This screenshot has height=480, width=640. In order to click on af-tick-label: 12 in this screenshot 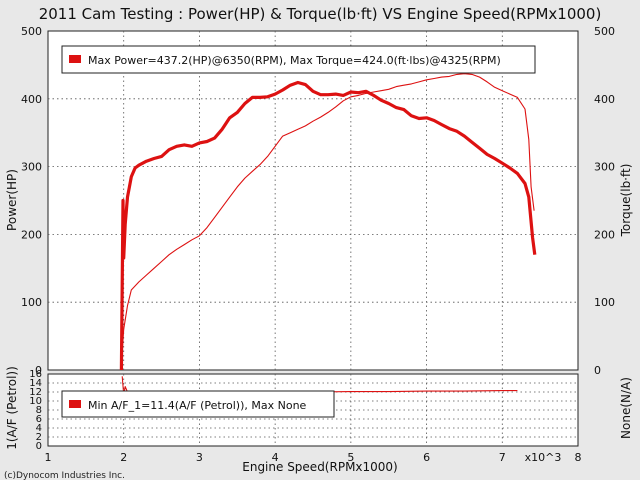, I will do `click(35, 392)`.